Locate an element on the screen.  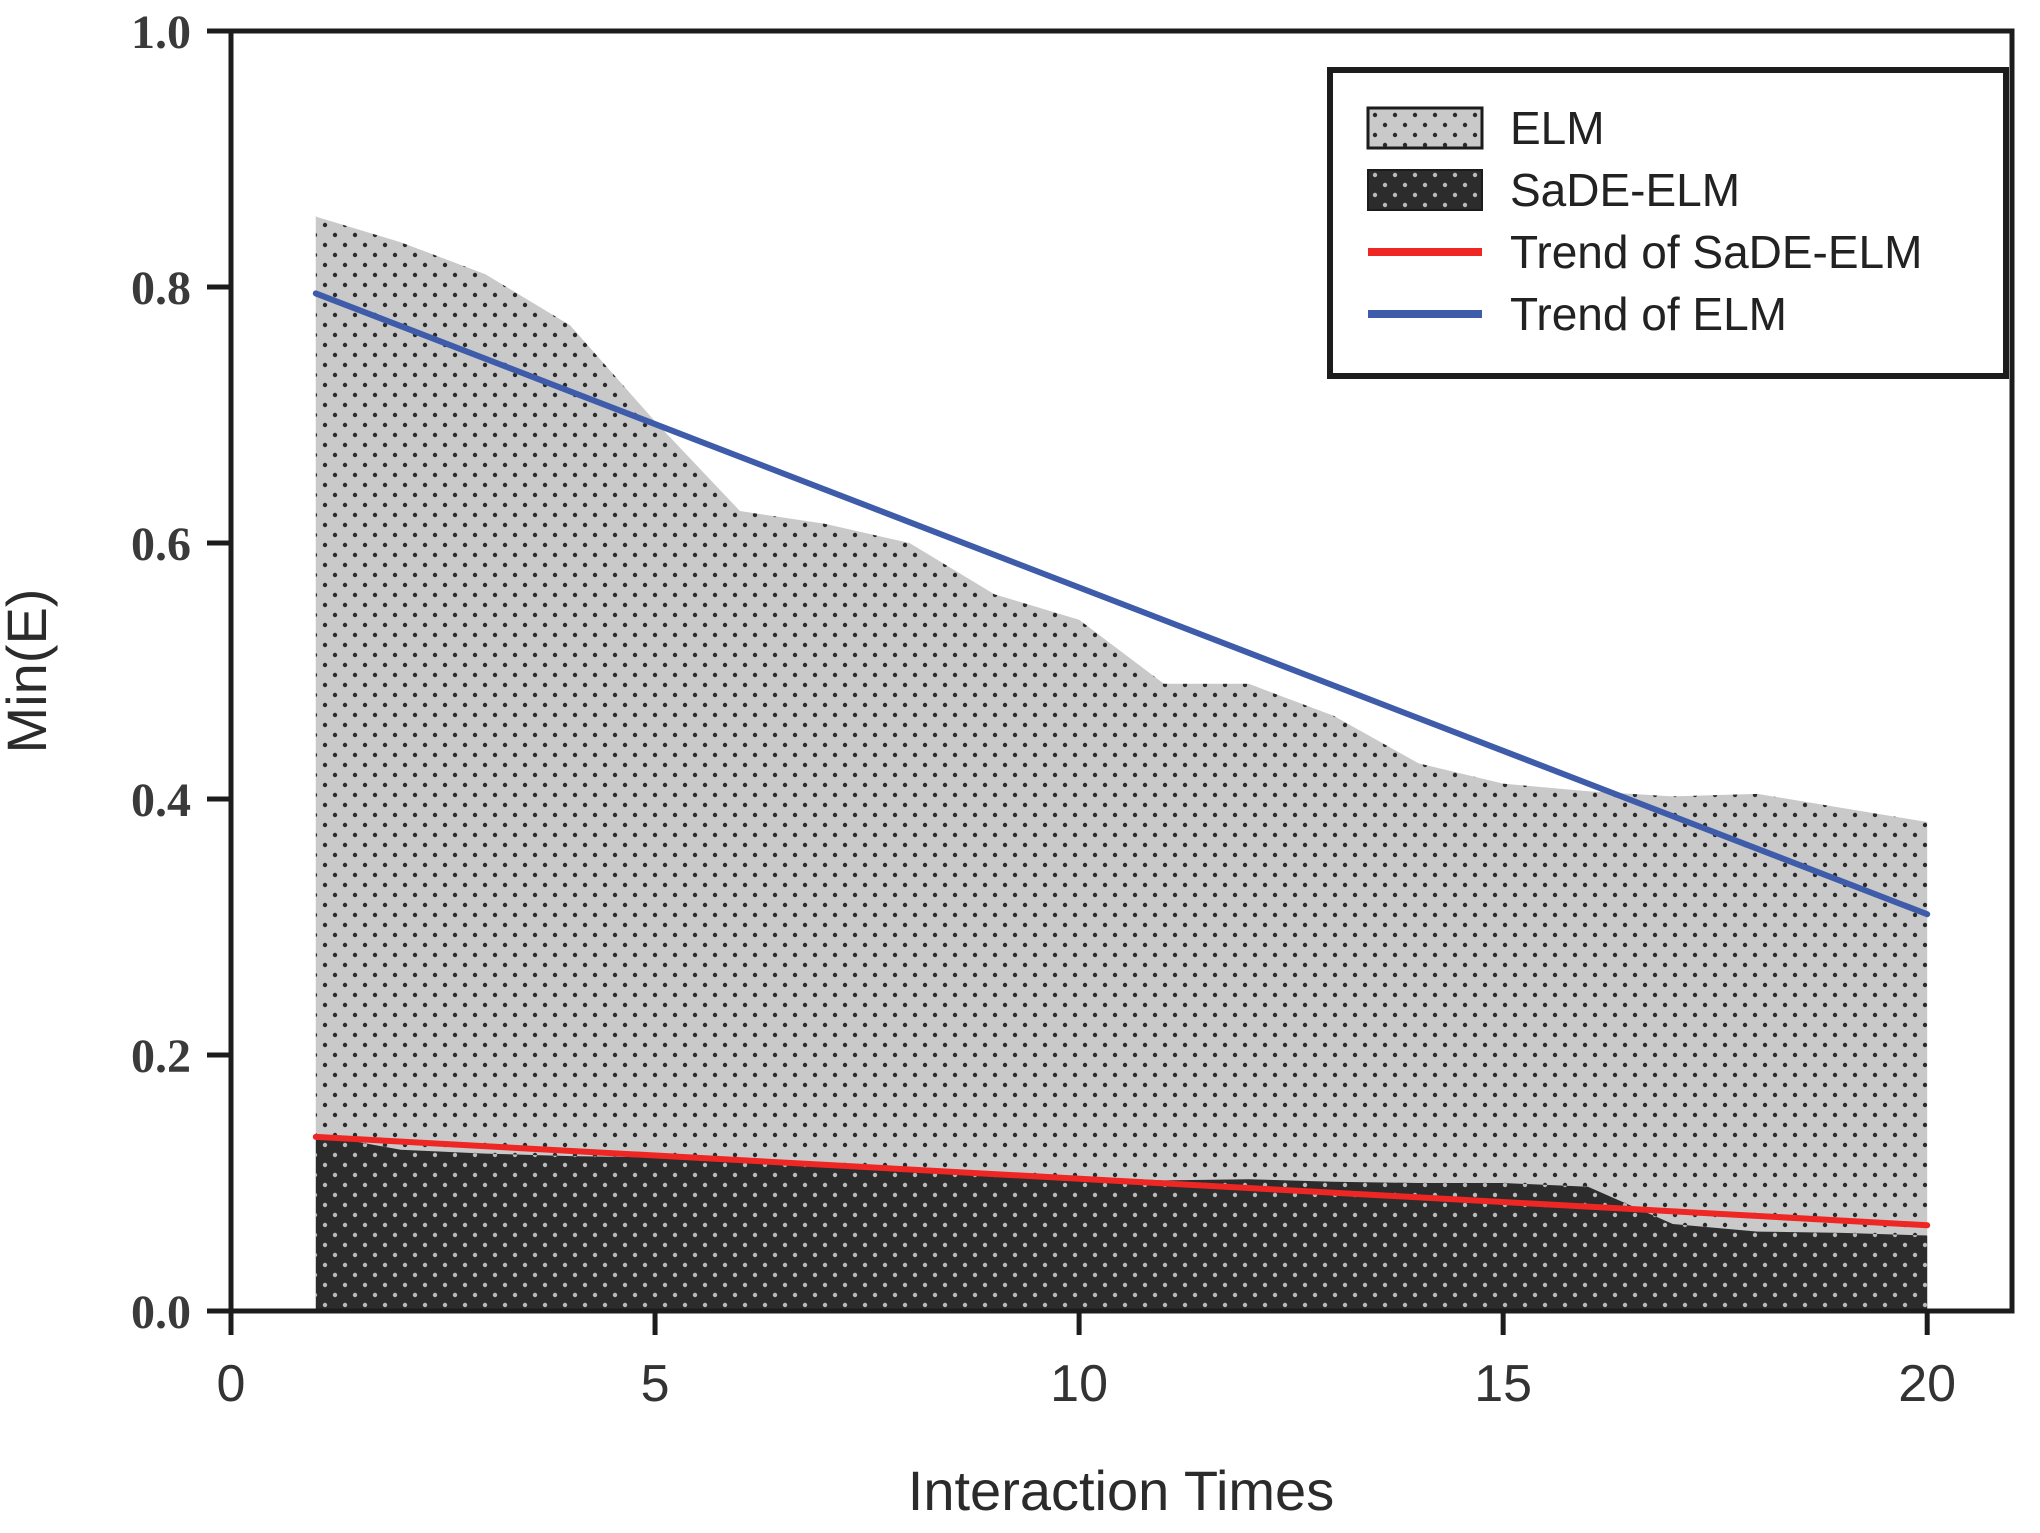
y-tick-label: 1.0 is located at coordinates (161, 32).